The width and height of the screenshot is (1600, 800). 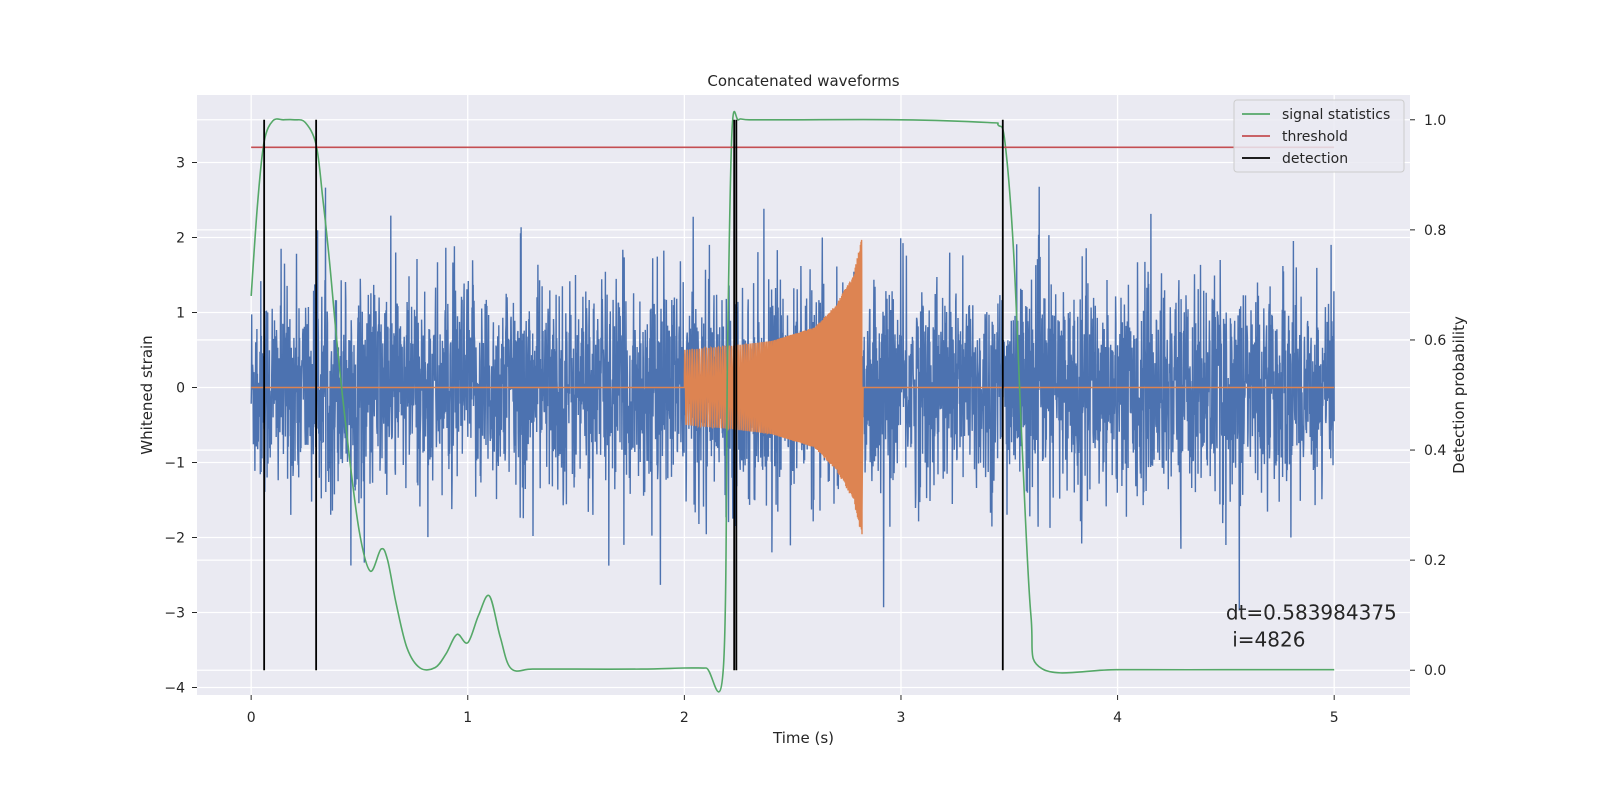 What do you see at coordinates (1435, 341) in the screenshot?
I see `y2-tick-label: 0.6` at bounding box center [1435, 341].